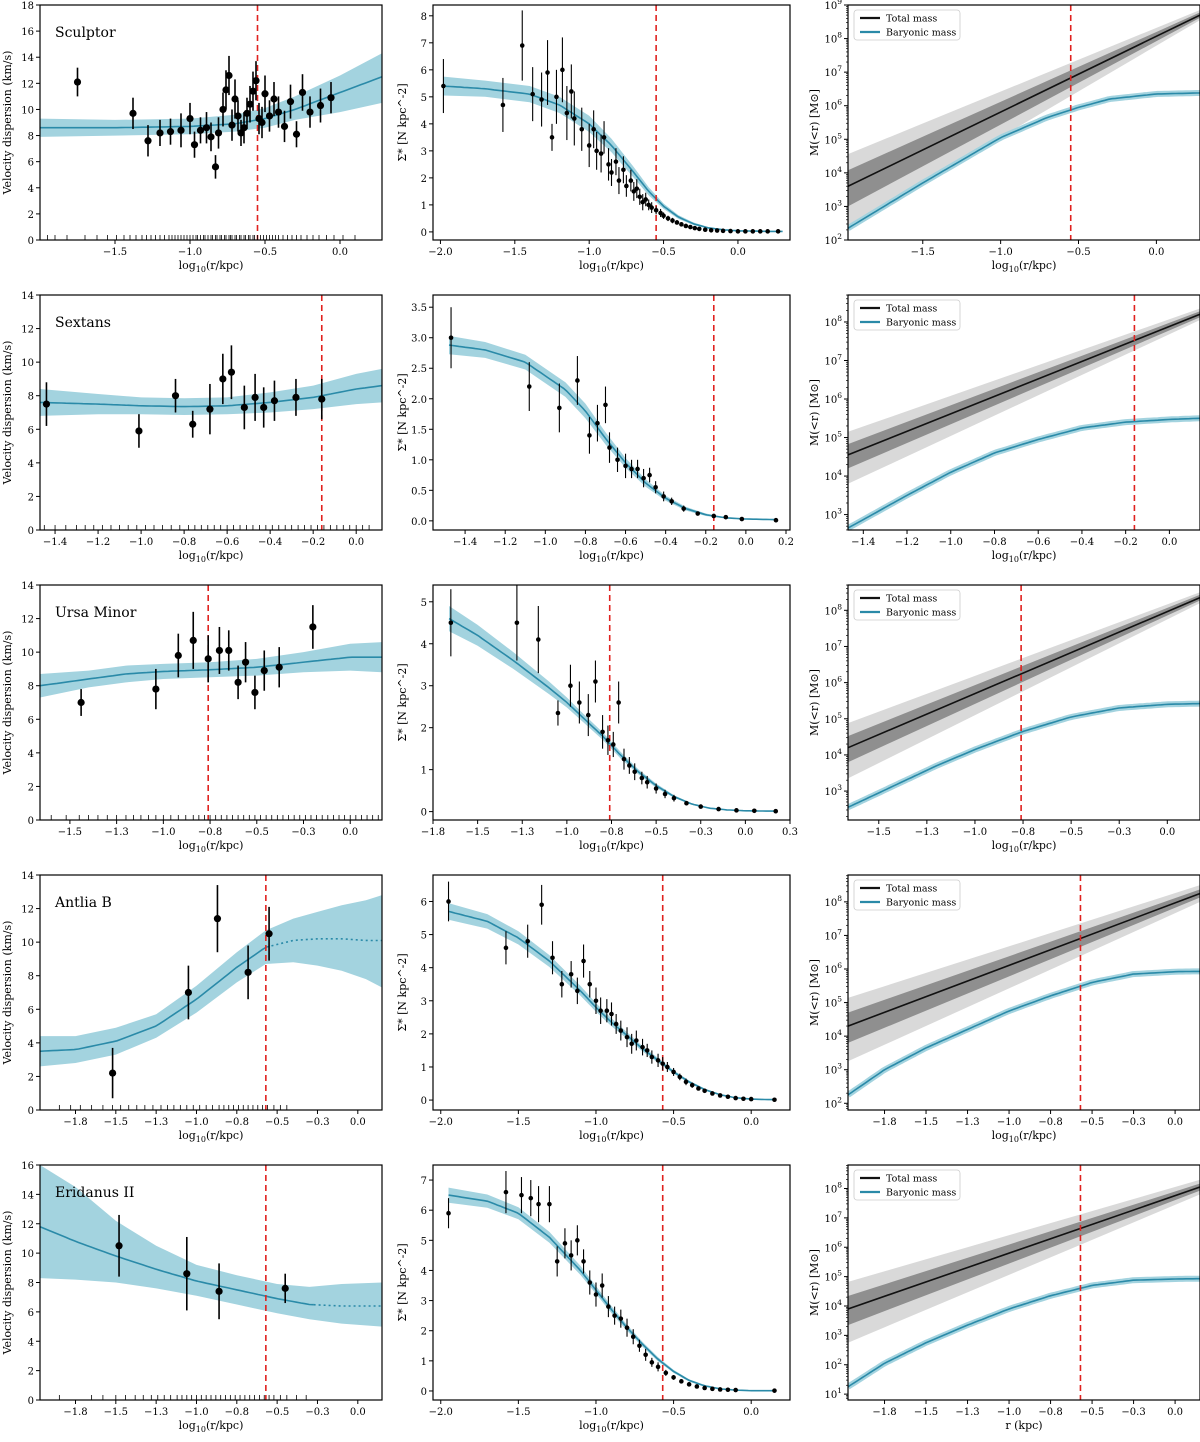  What do you see at coordinates (211, 95) in the screenshot?
I see `confidence-band` at bounding box center [211, 95].